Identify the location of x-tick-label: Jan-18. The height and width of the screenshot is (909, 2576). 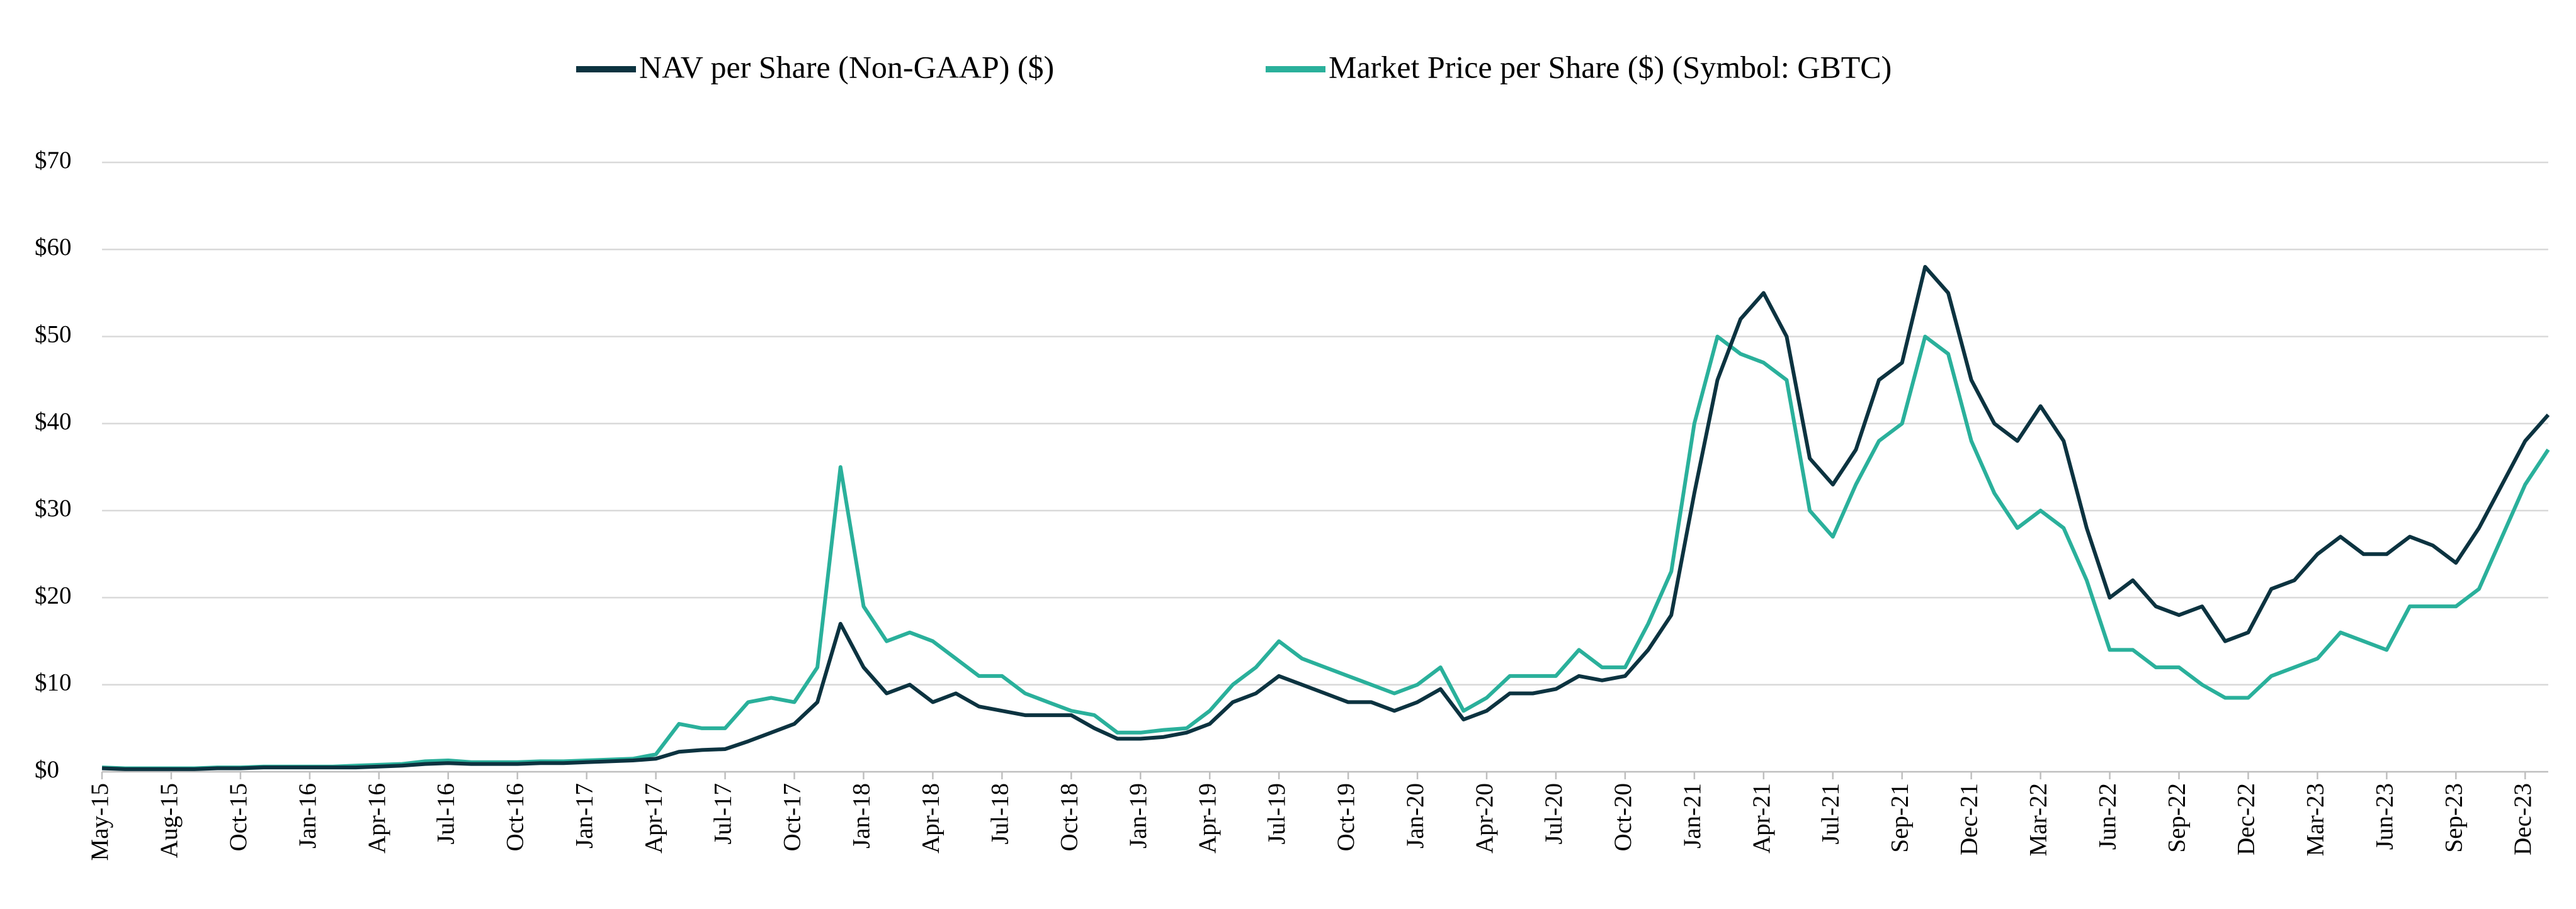
(861, 816).